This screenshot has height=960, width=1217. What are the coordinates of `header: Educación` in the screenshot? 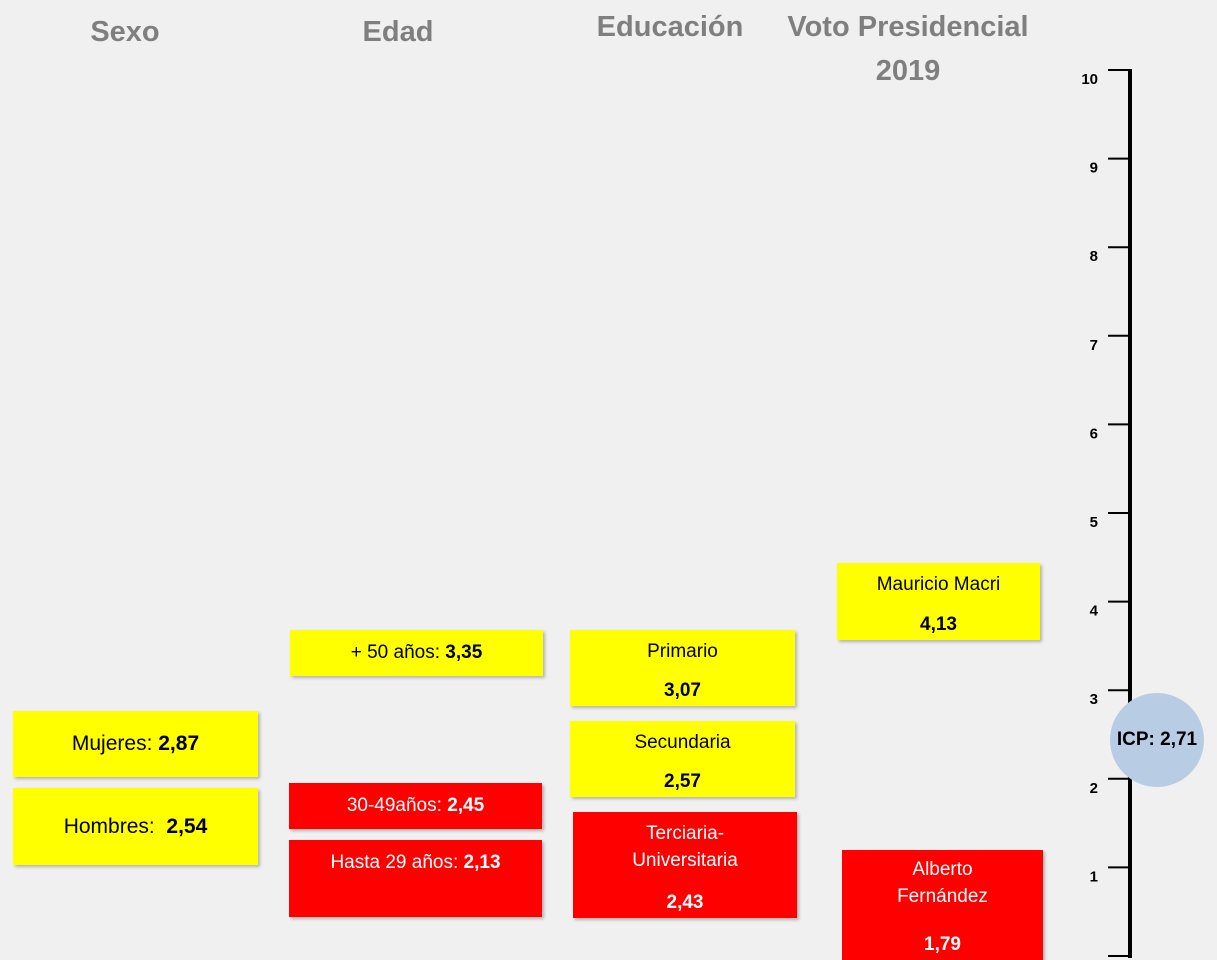 It's located at (670, 27).